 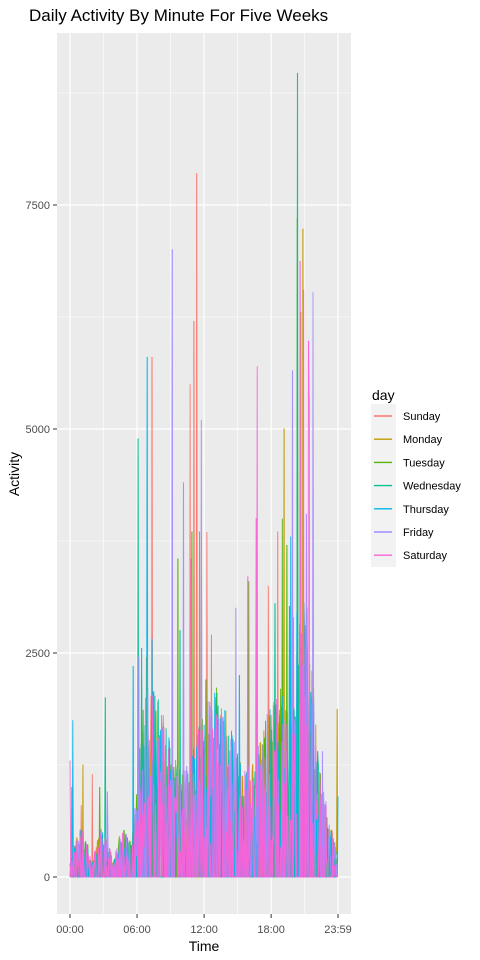 I want to click on legend-title: day, so click(x=383, y=395).